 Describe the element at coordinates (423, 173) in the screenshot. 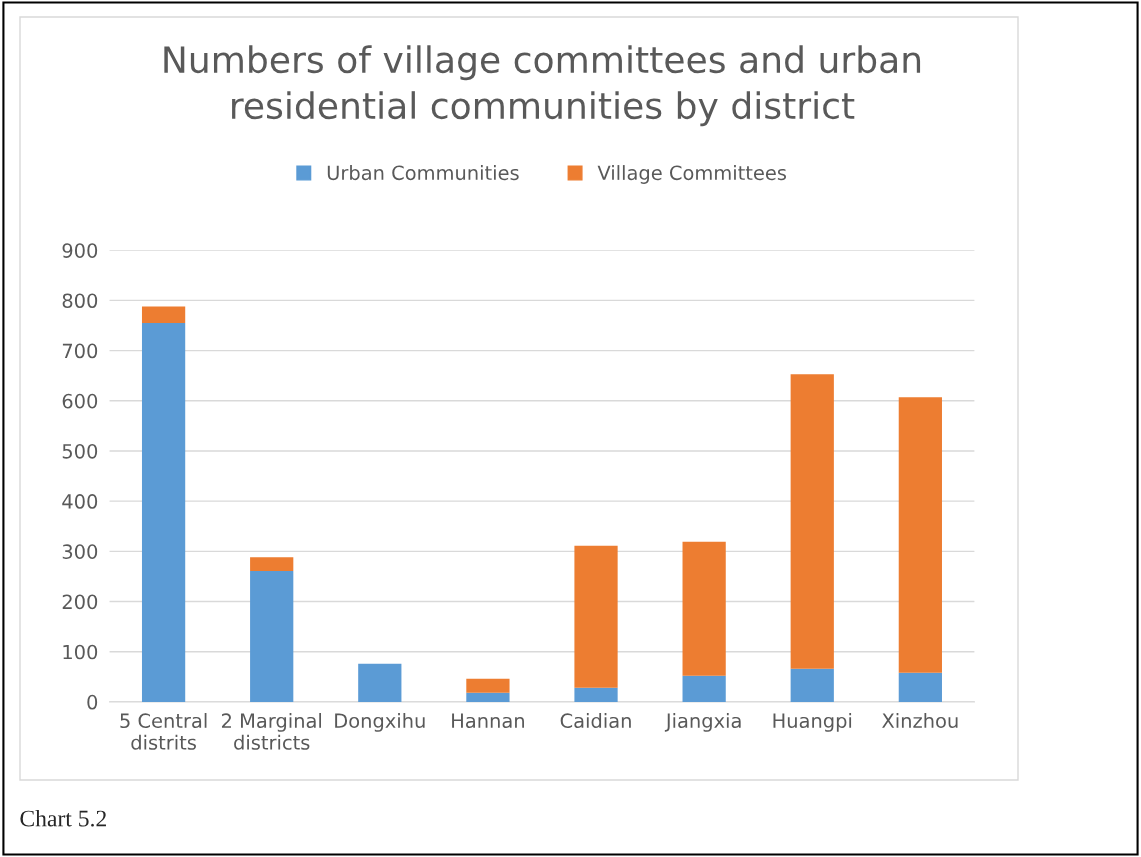

I see `legend-label: Urban Communities` at that location.